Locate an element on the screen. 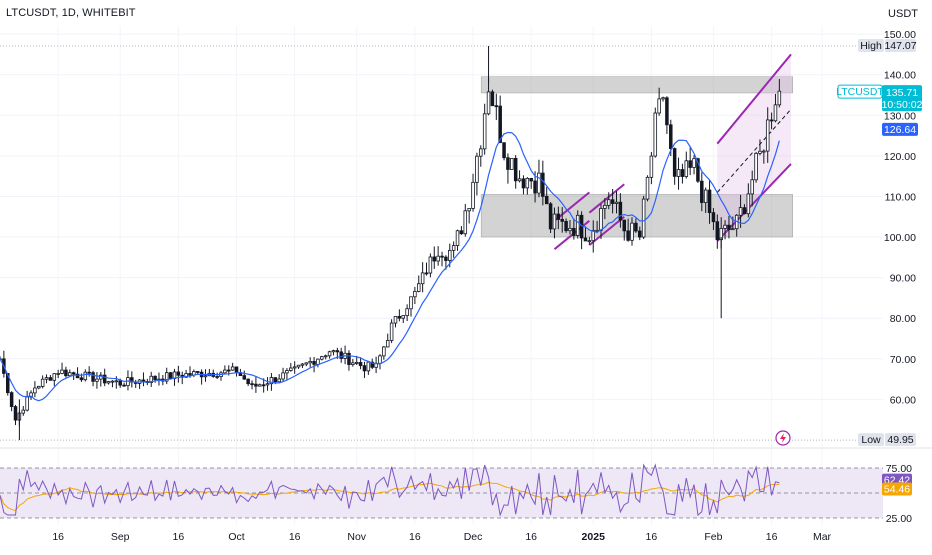  chart-title: LTCUSDT, 1D, WHITEBIT is located at coordinates (71, 13).